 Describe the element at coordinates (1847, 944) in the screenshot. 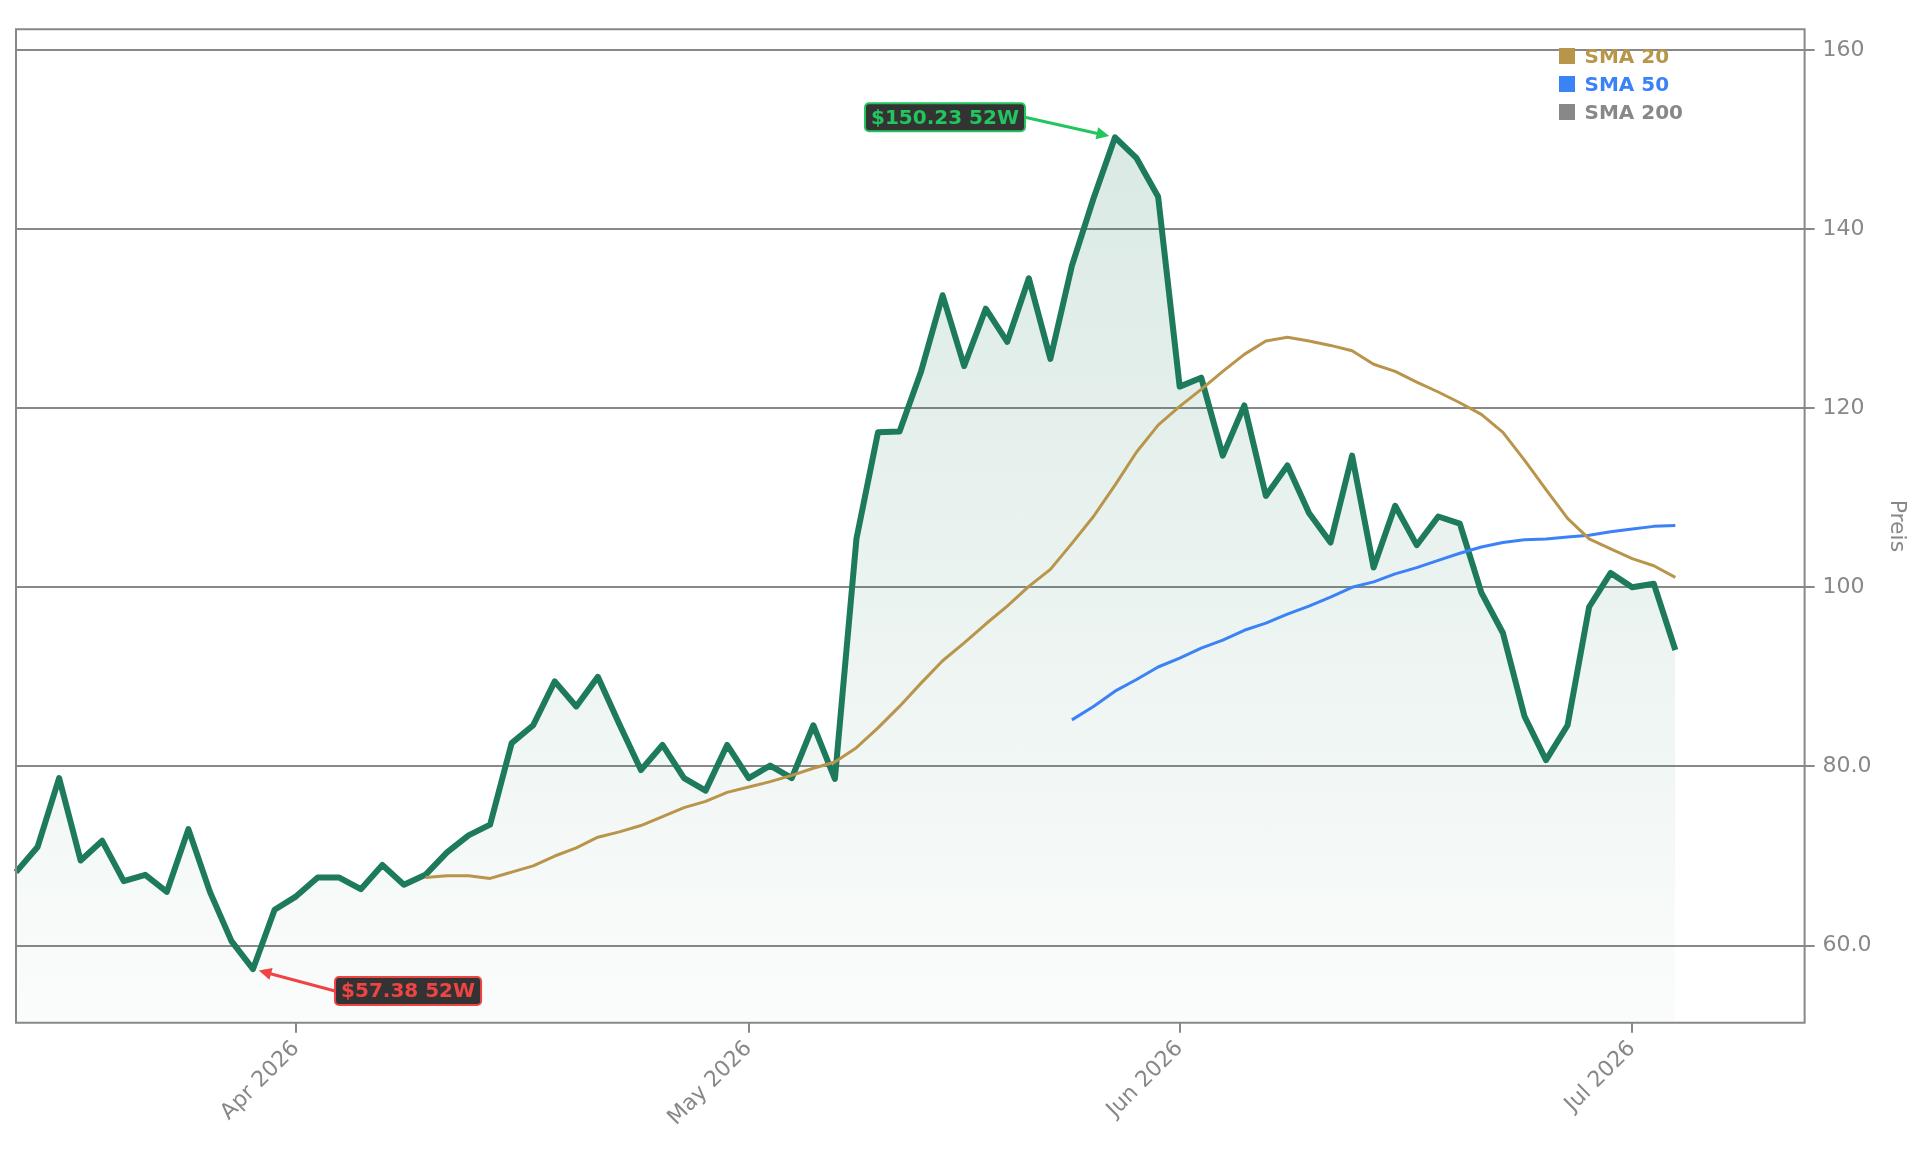

I see `y-tick-label: 60.0` at that location.